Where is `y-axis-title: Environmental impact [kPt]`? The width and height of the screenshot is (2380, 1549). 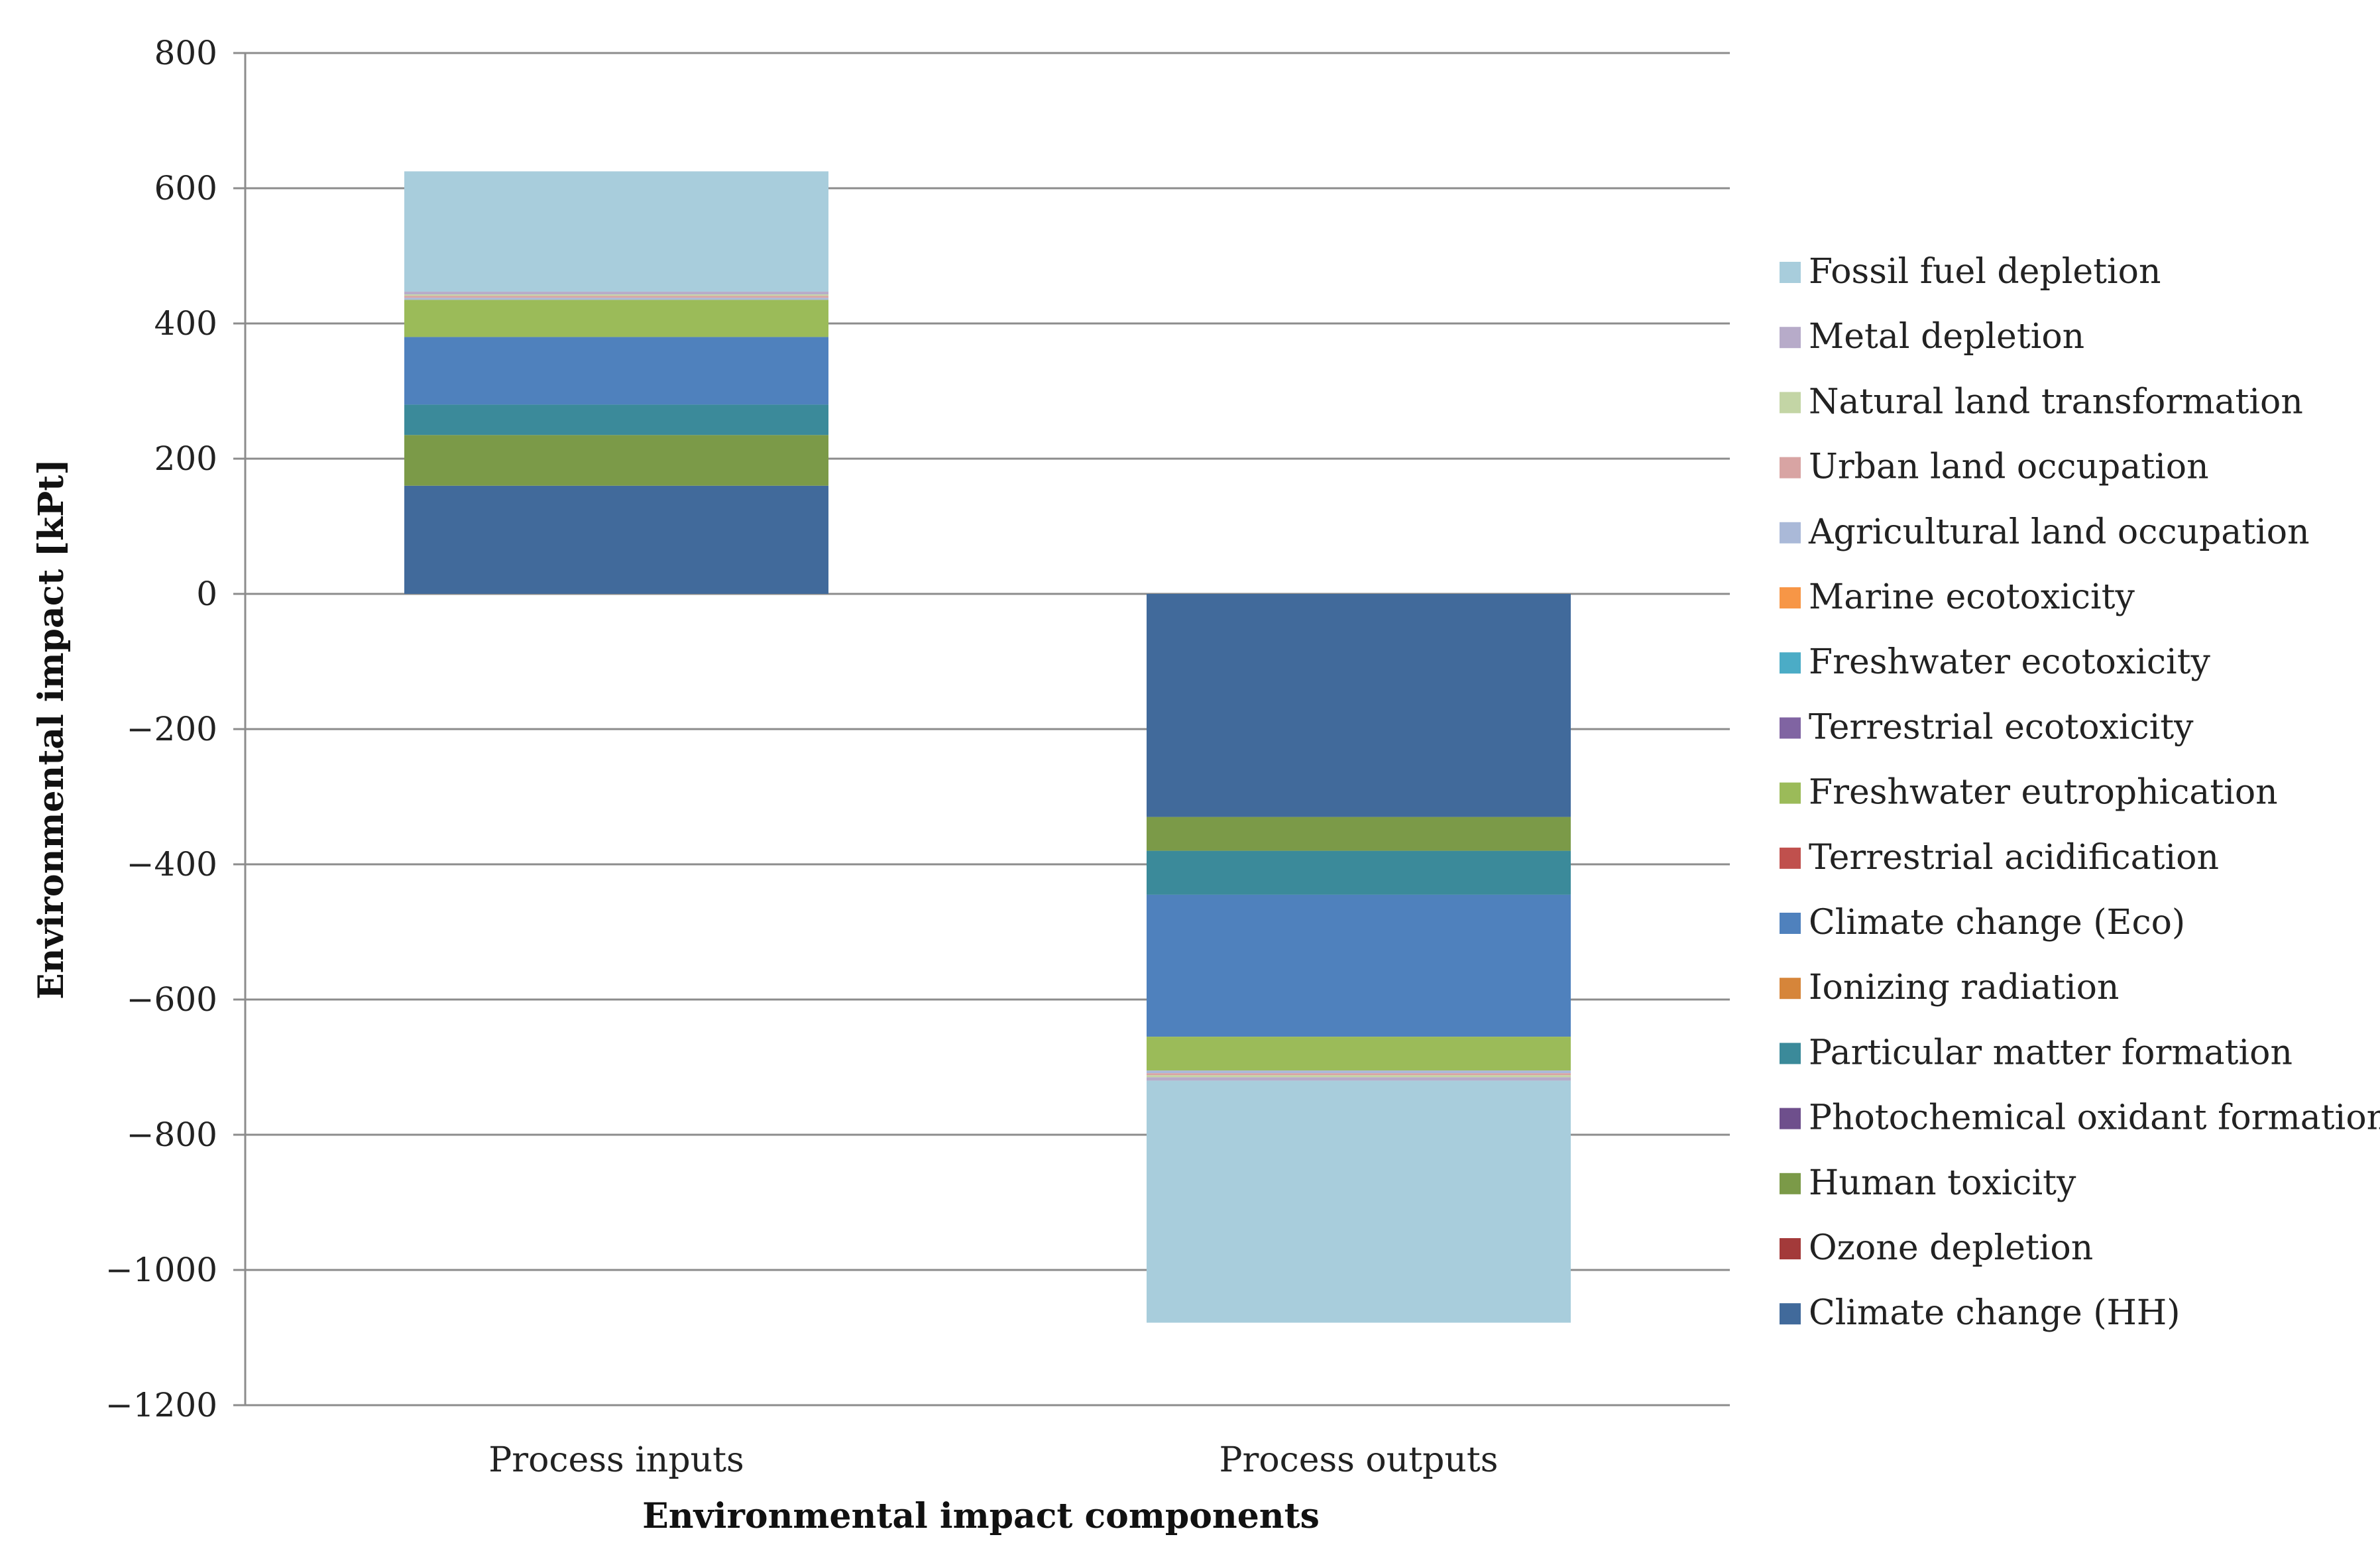 y-axis-title: Environmental impact [kPt] is located at coordinates (51, 729).